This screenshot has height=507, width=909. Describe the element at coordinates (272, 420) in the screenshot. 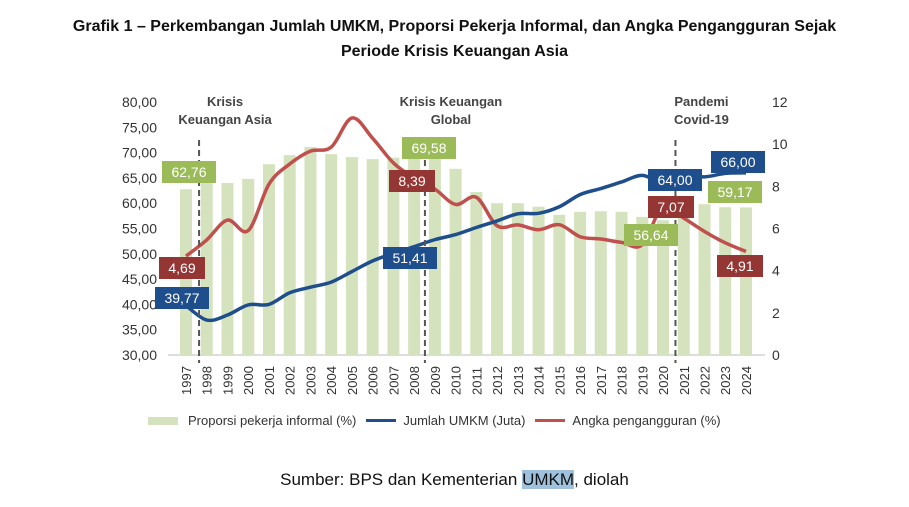

I see `legend-label-informal: Proporsi pekerja informal (%)` at that location.